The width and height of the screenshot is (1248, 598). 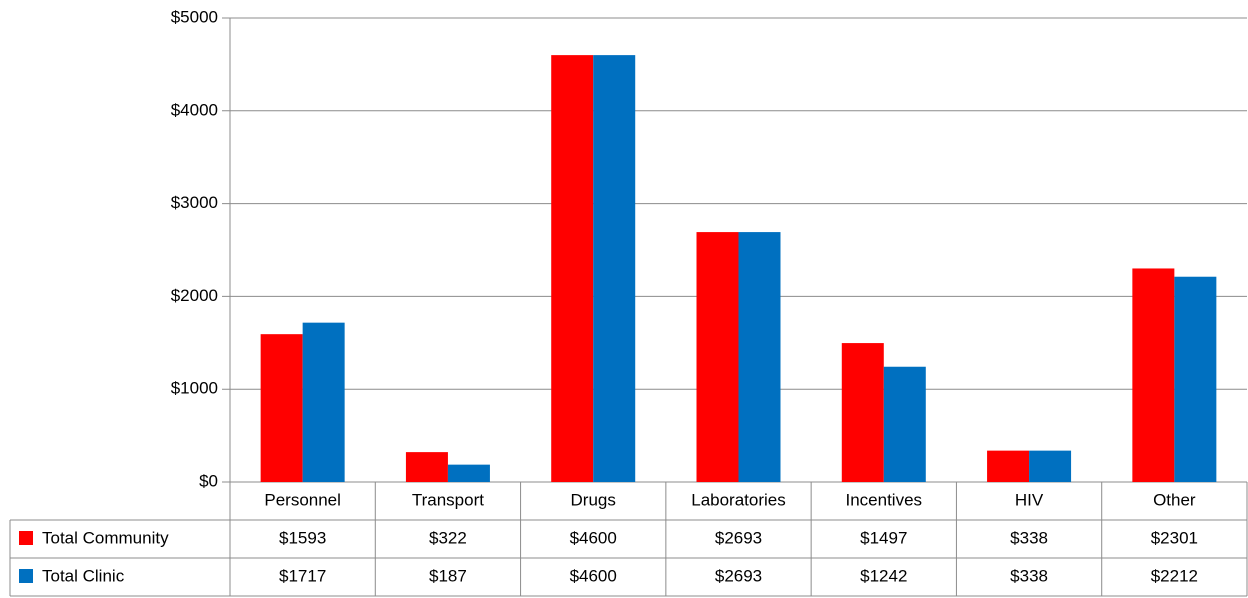 I want to click on category-label: Laboratories, so click(x=738, y=499).